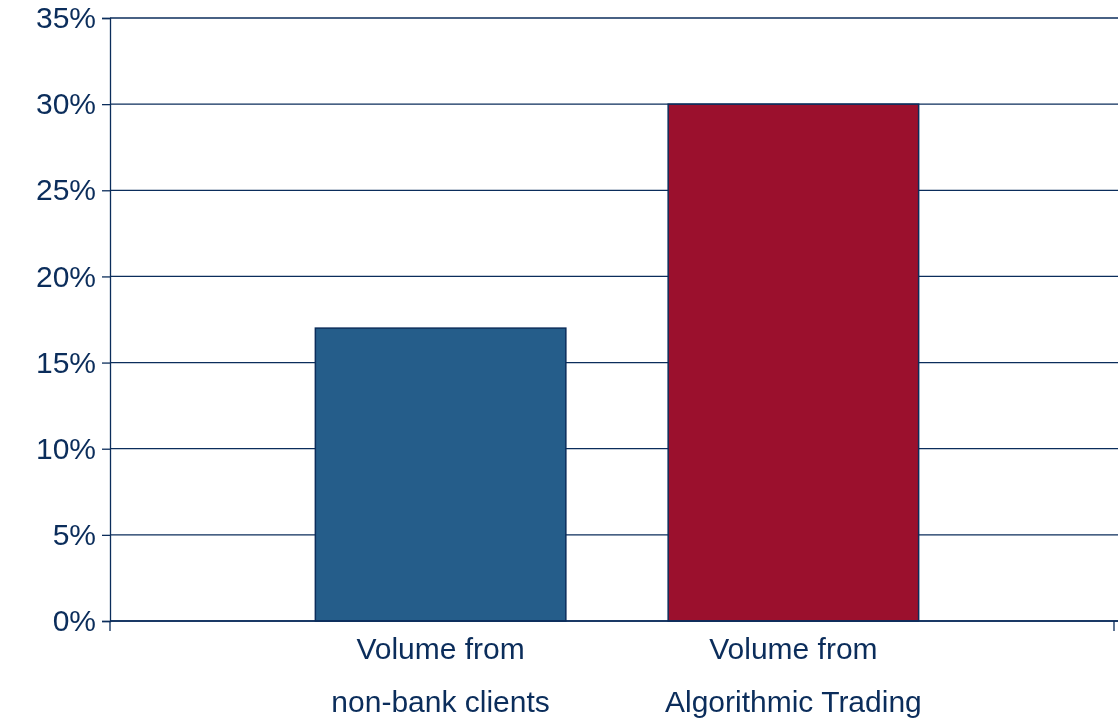 This screenshot has width=1118, height=721. I want to click on y-tick-label: 0%, so click(74, 621).